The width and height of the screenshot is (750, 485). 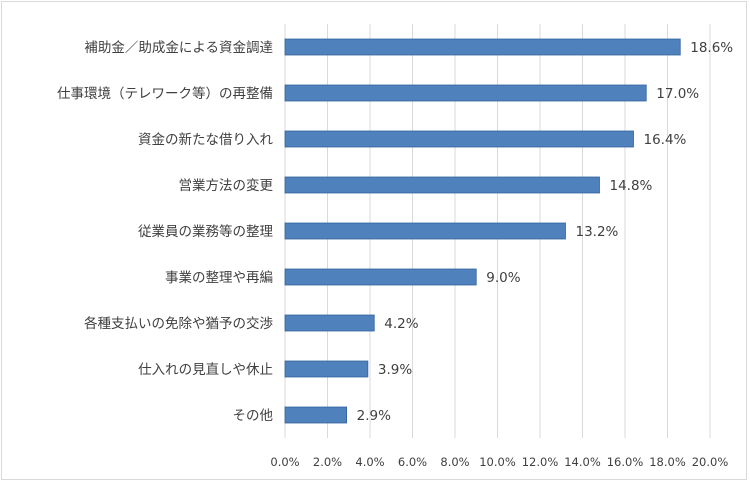 I want to click on x-tick-label: 4.0%, so click(x=369, y=462).